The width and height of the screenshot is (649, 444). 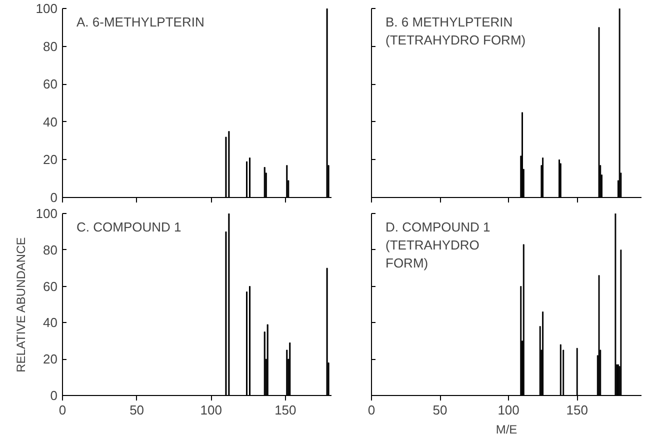 I want to click on y-axis-title: RELATIVE ABUNDANCE, so click(x=21, y=304).